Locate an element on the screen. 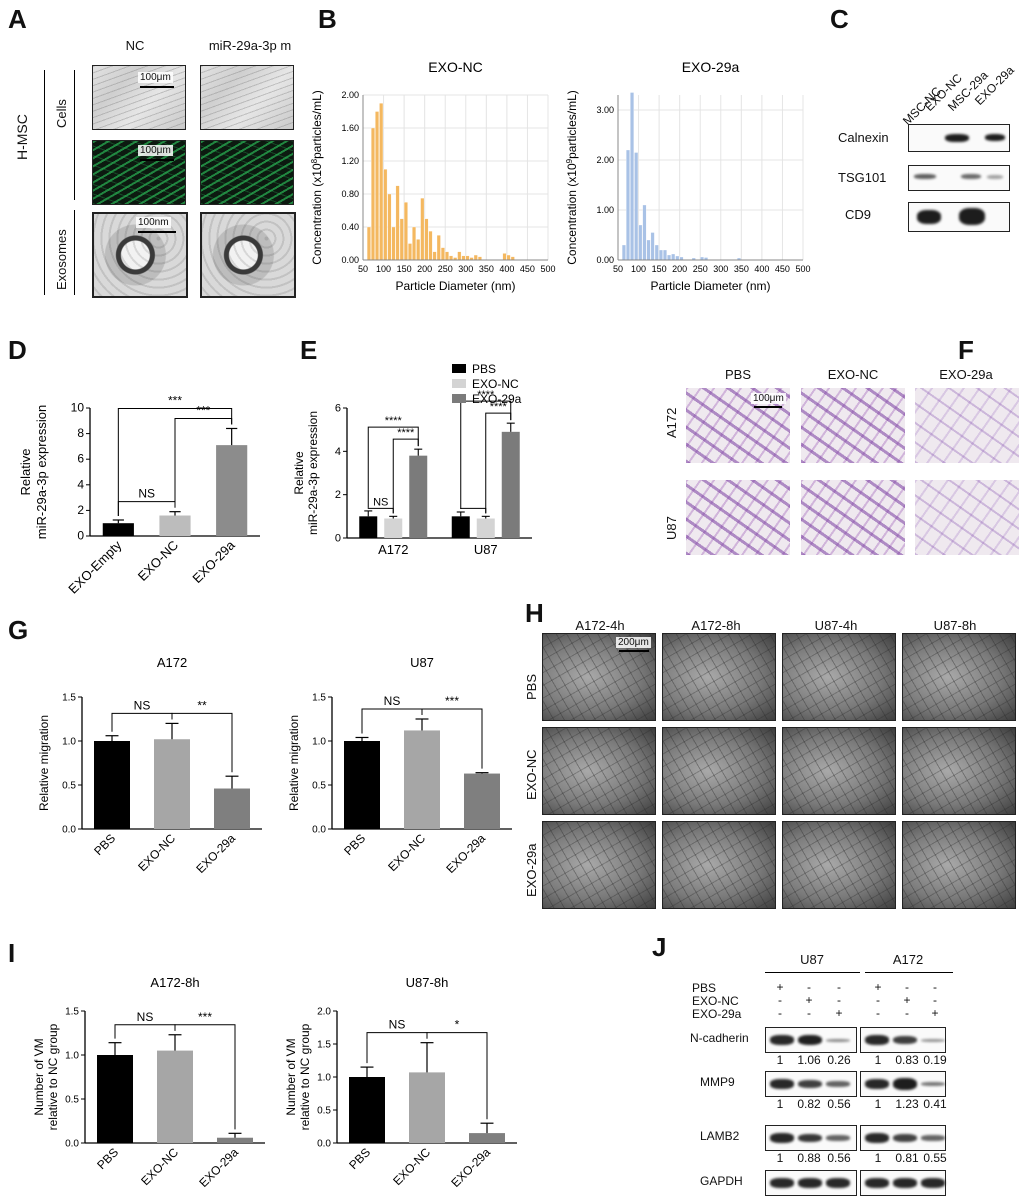 The image size is (1020, 1202). scale-bar-fluo is located at coordinates (157, 160).